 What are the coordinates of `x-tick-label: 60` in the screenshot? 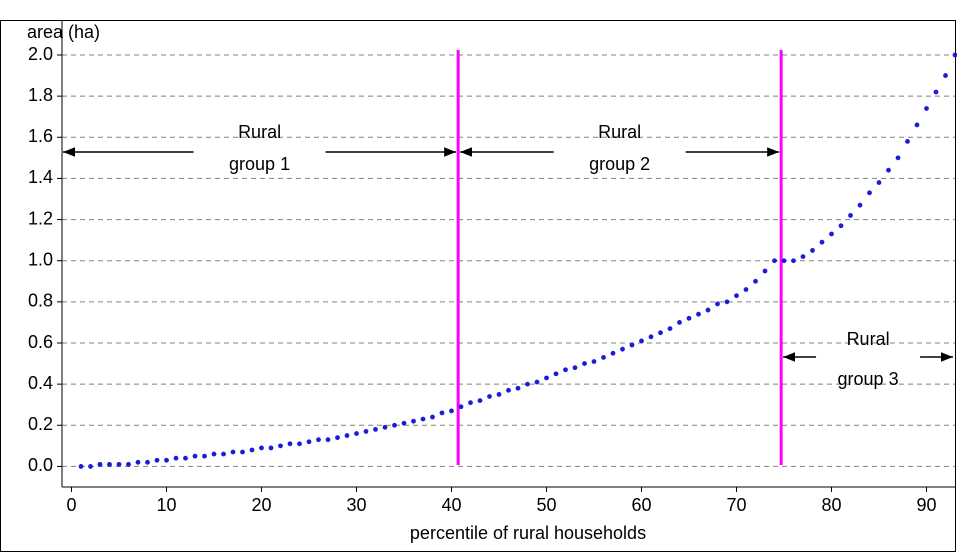 It's located at (641, 505).